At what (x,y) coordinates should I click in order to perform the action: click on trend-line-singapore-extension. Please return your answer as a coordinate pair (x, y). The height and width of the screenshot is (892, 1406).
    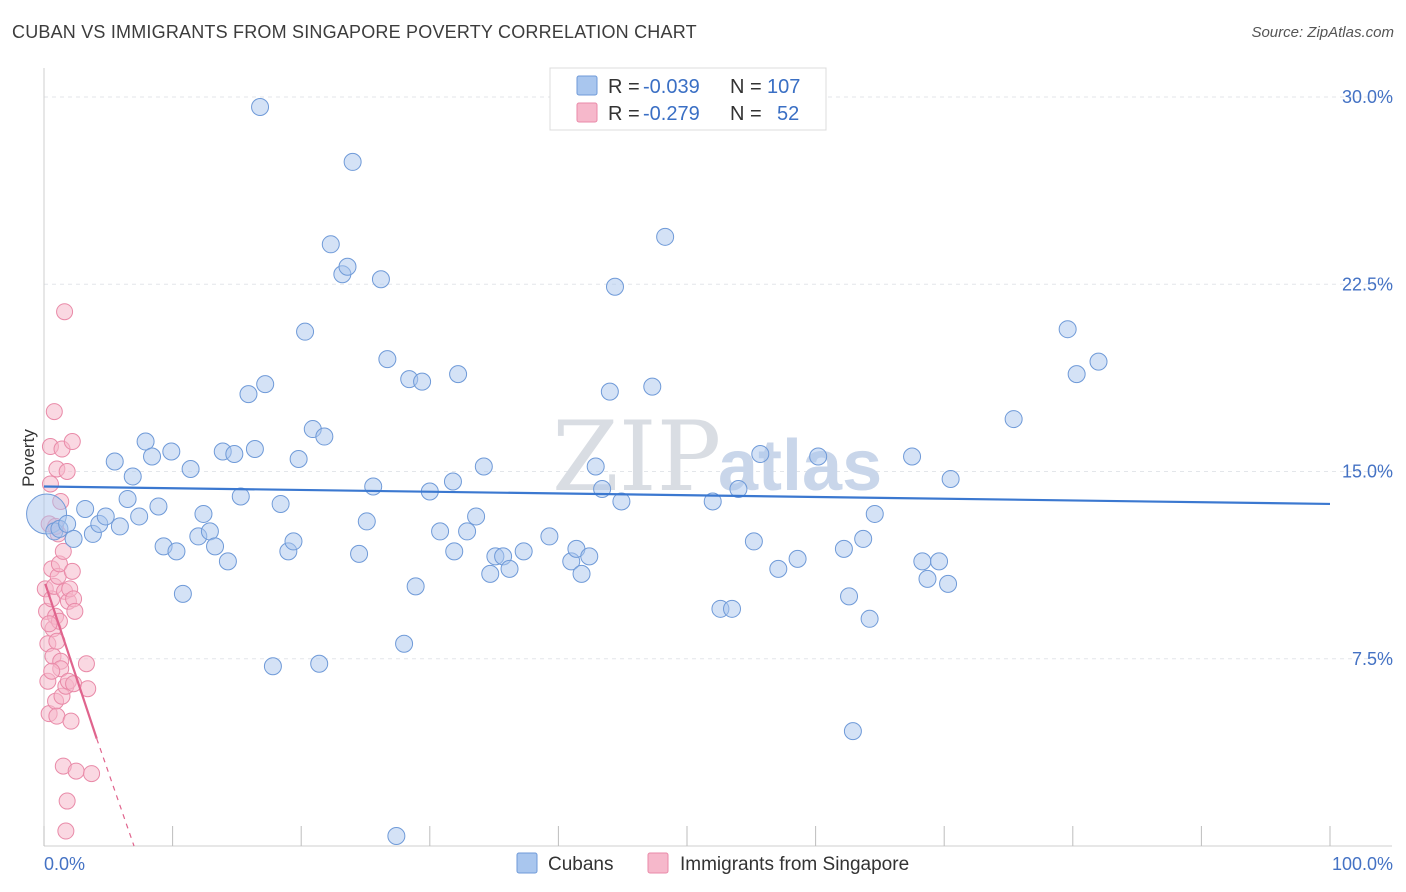
    Looking at the image, I should click on (115, 792).